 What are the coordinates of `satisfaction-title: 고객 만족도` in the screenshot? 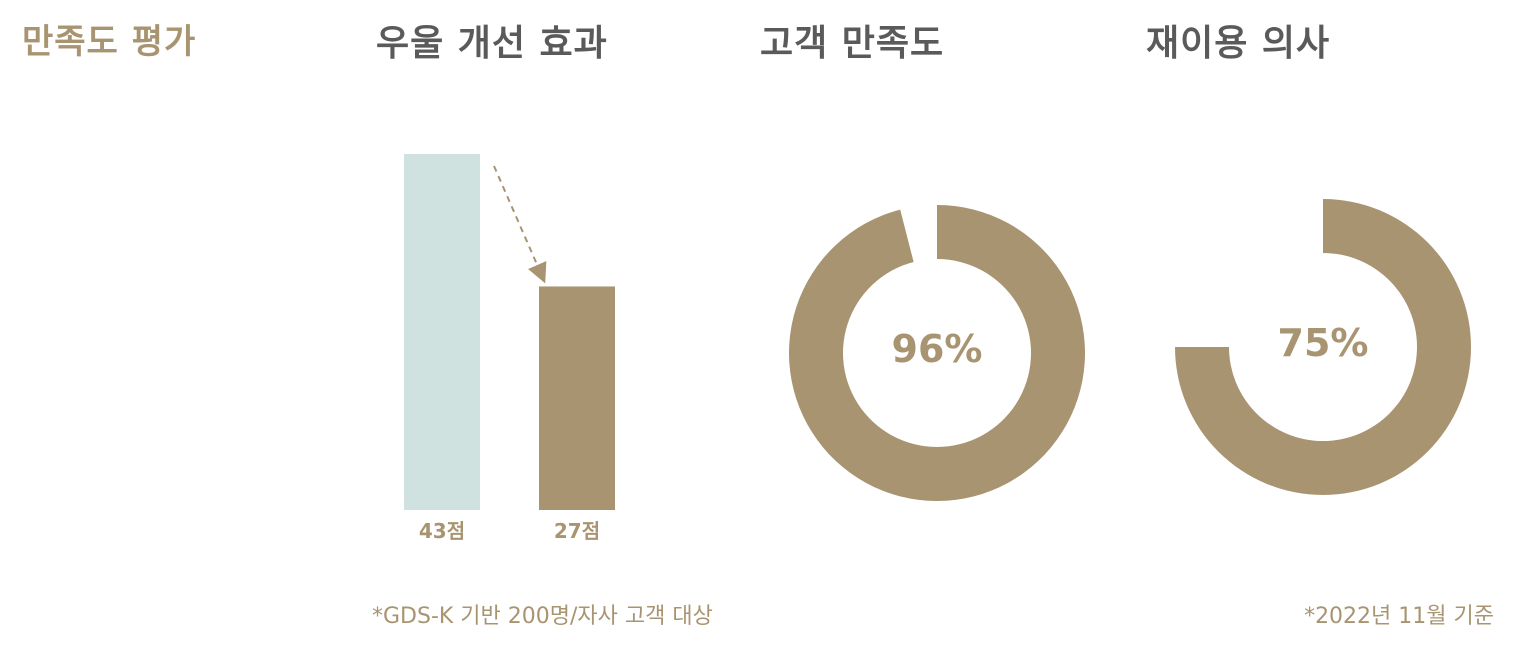 It's located at (852, 43).